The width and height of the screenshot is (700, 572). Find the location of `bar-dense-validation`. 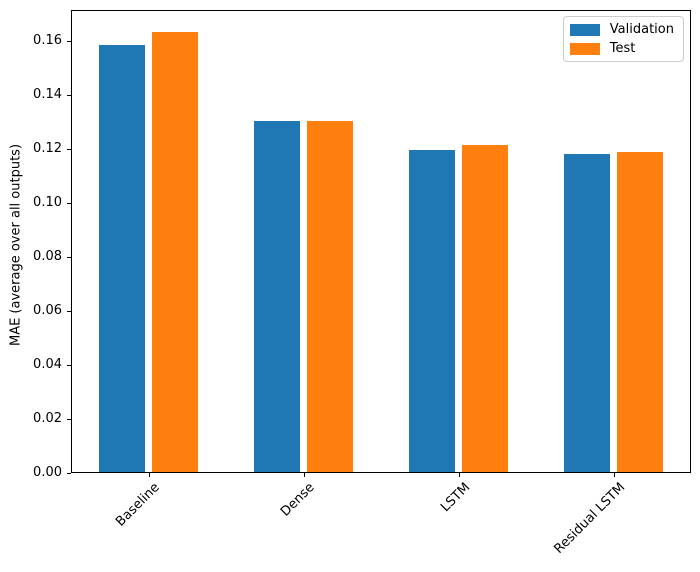

bar-dense-validation is located at coordinates (277, 296).